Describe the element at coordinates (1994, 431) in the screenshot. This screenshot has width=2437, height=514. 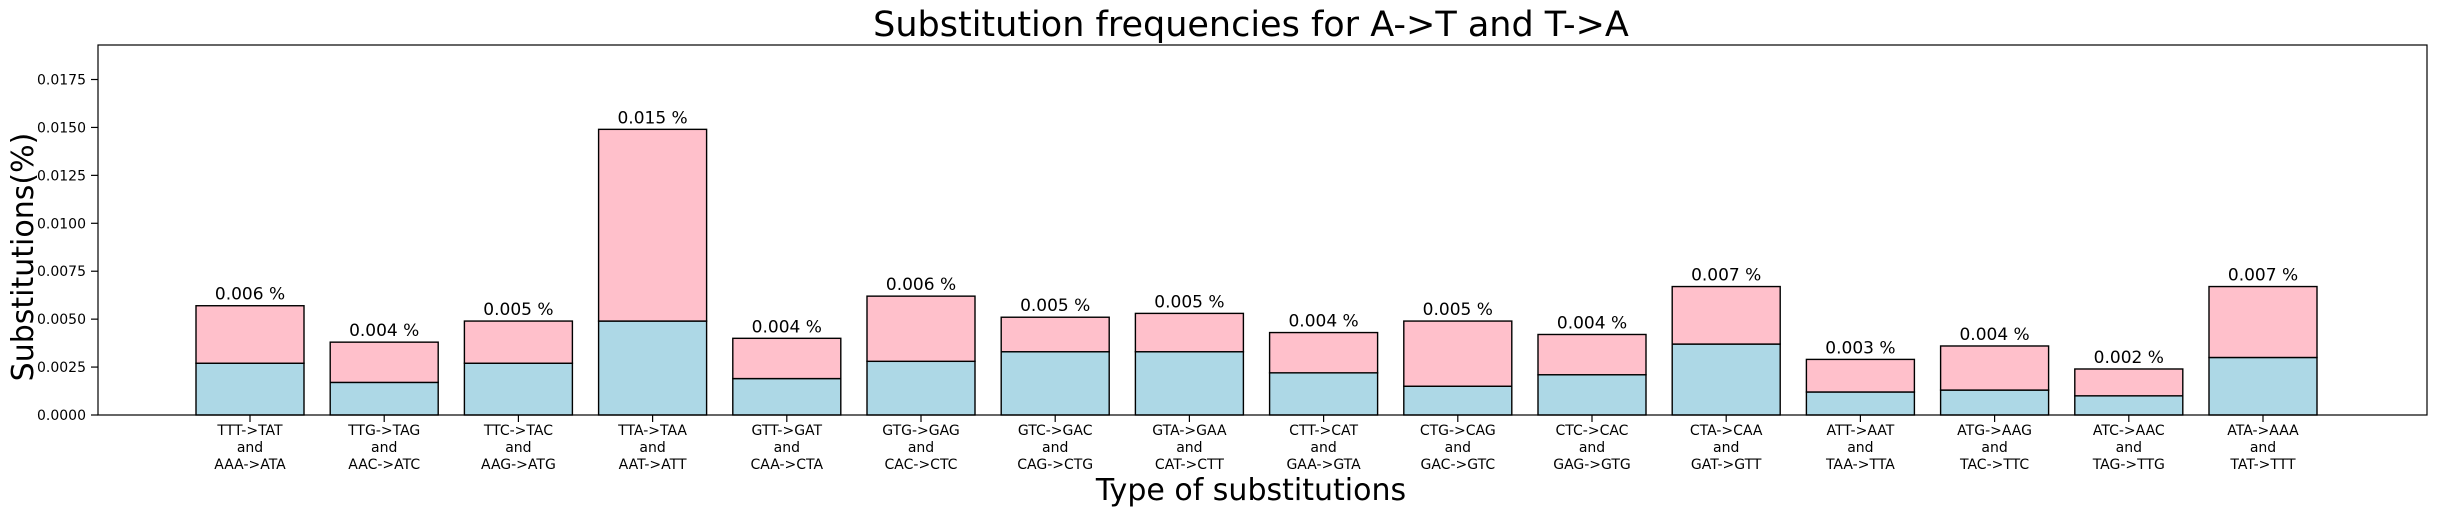
I see `x-tick-label: ATG->AAG` at that location.